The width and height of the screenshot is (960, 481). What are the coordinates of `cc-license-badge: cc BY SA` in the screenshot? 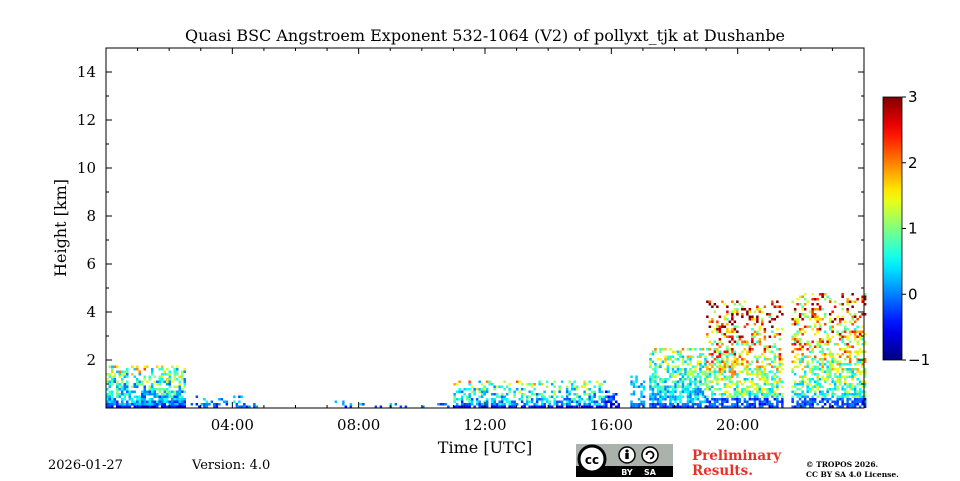 It's located at (624, 460).